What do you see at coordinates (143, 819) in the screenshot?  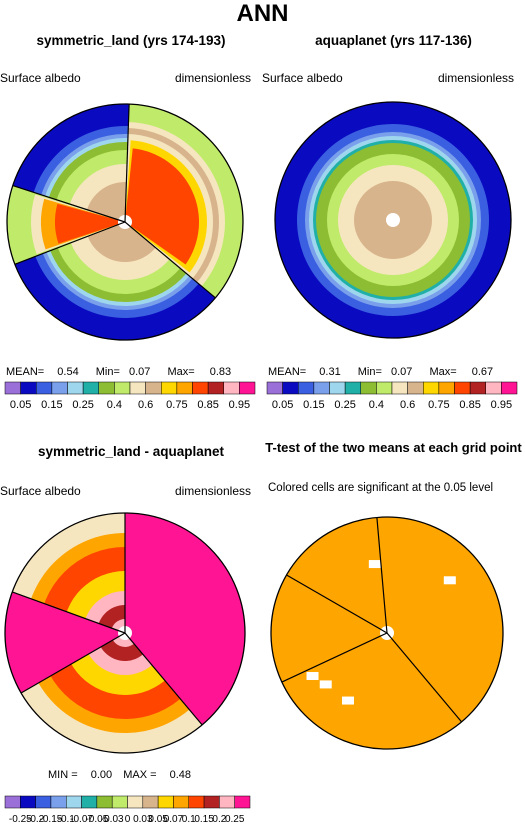 I see `colorbar-label-8: 0.03` at bounding box center [143, 819].